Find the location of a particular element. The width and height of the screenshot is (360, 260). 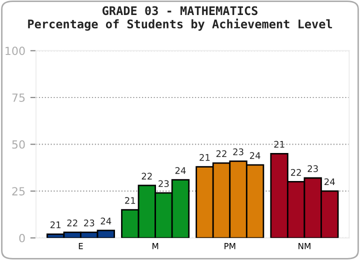

y-tick-label: 75 is located at coordinates (18, 98).